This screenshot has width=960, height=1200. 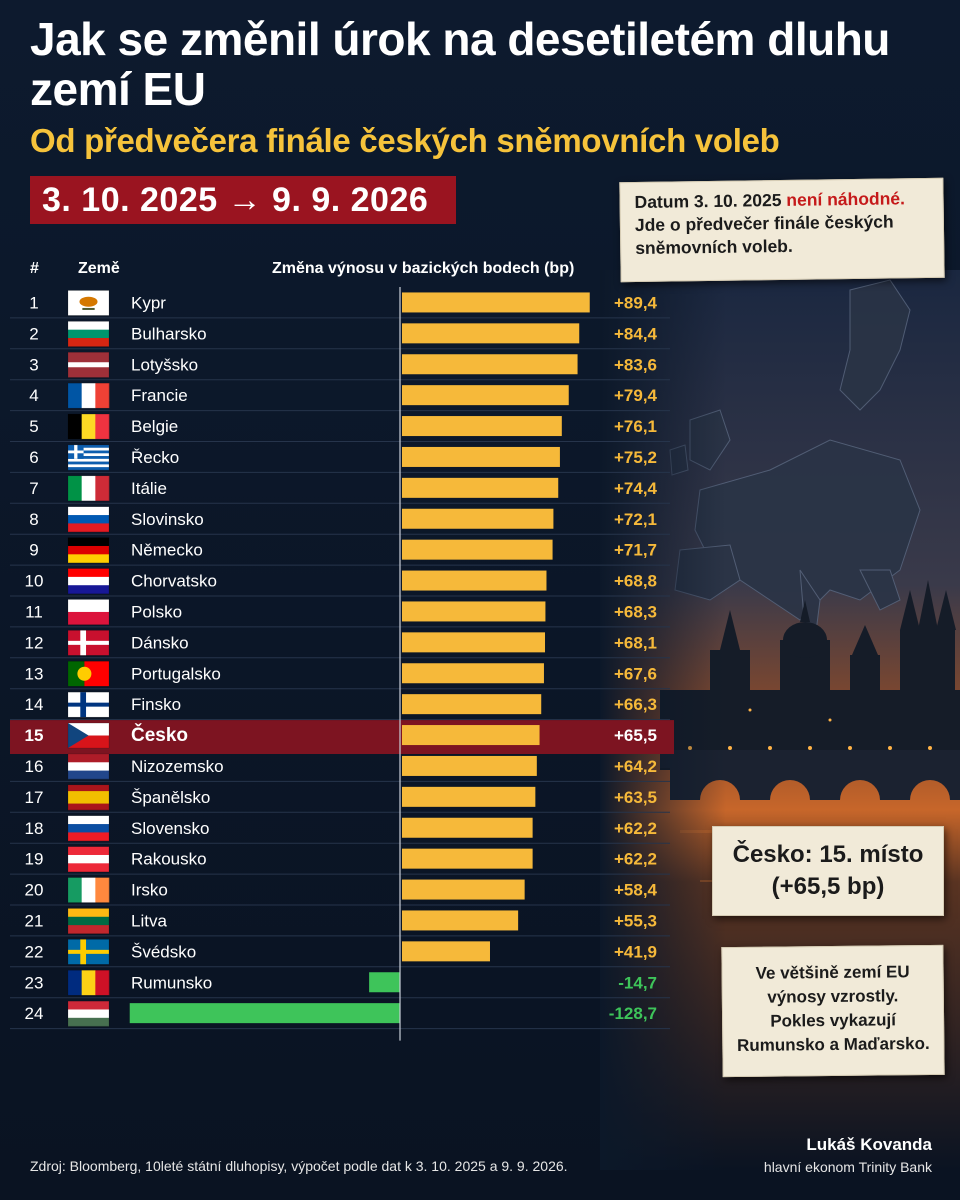 What do you see at coordinates (88, 457) in the screenshot?
I see `flag-greece-icon` at bounding box center [88, 457].